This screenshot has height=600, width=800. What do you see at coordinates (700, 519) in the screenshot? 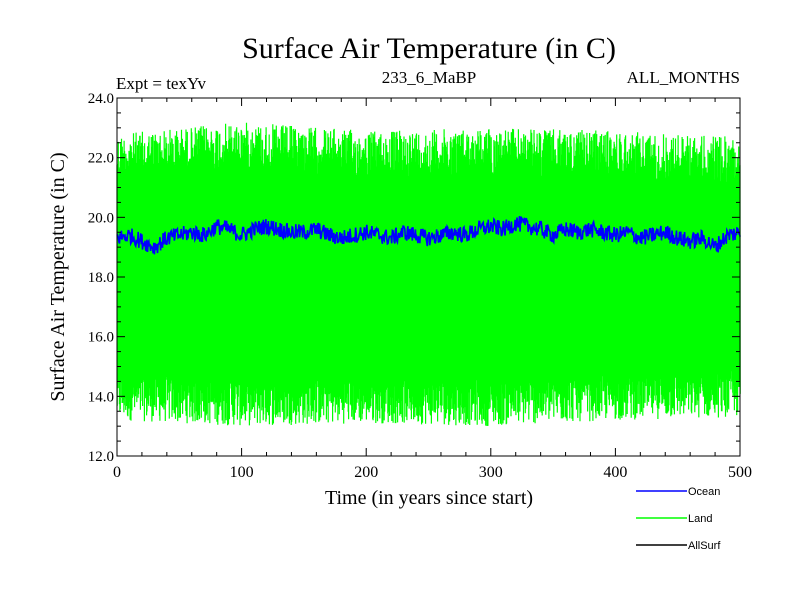
I see `legend-label-land: Land` at bounding box center [700, 519].